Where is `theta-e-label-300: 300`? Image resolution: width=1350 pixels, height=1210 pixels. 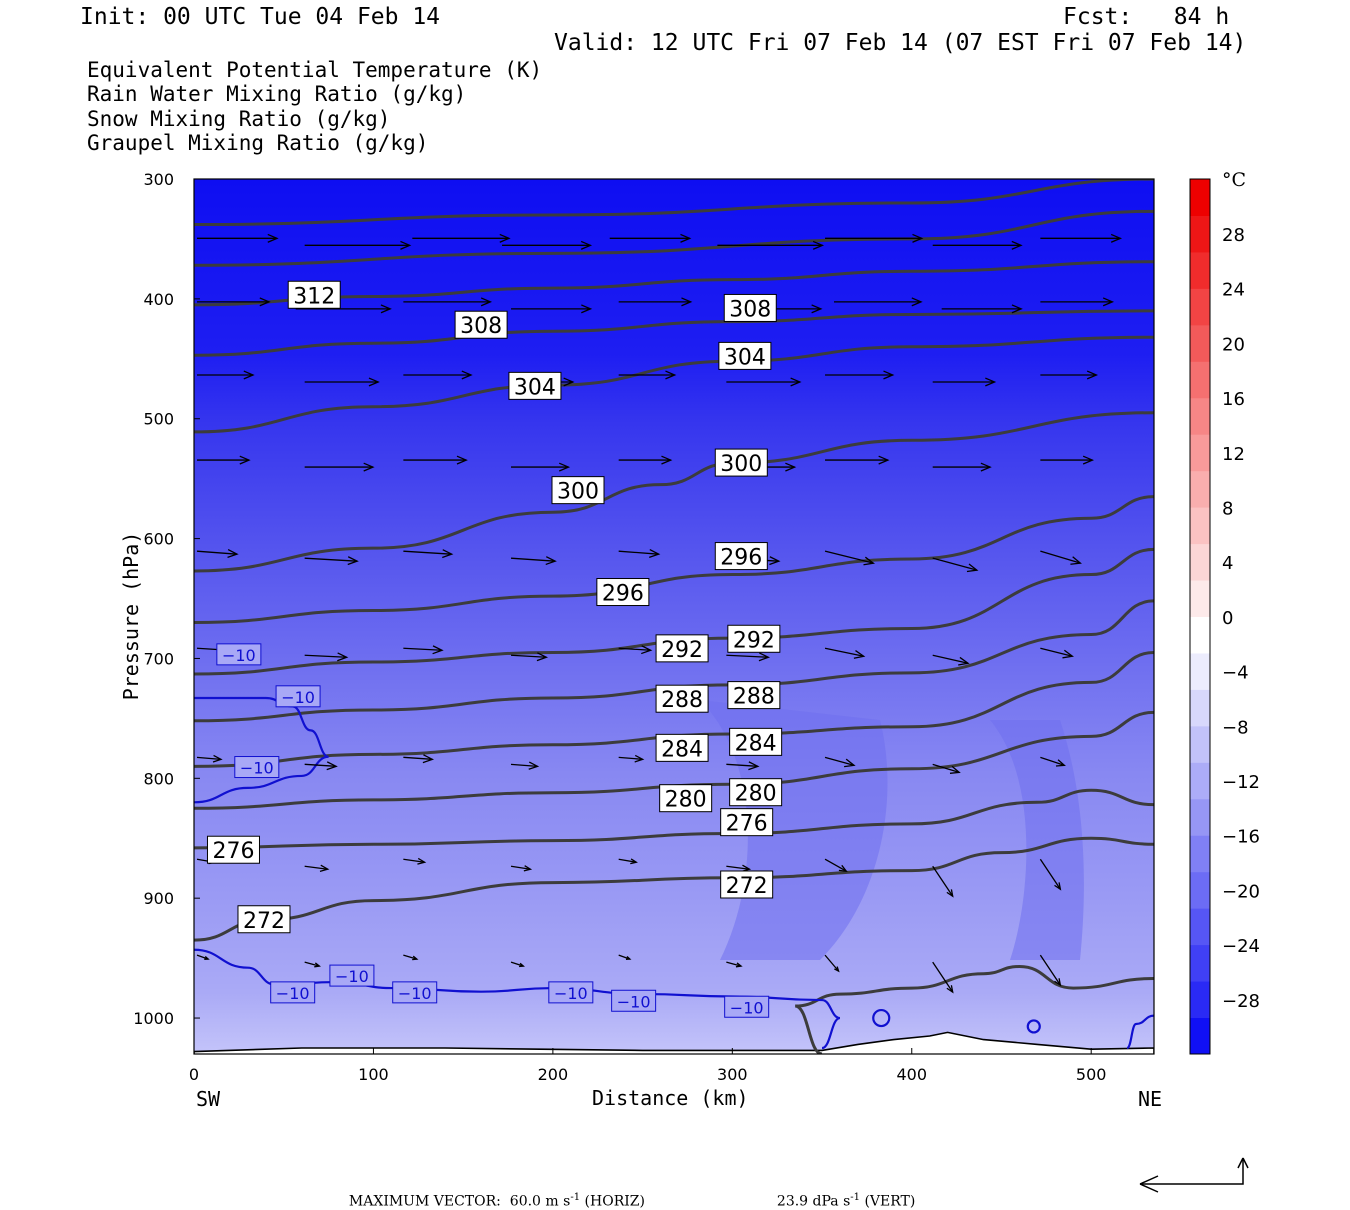 theta-e-label-300: 300 is located at coordinates (578, 490).